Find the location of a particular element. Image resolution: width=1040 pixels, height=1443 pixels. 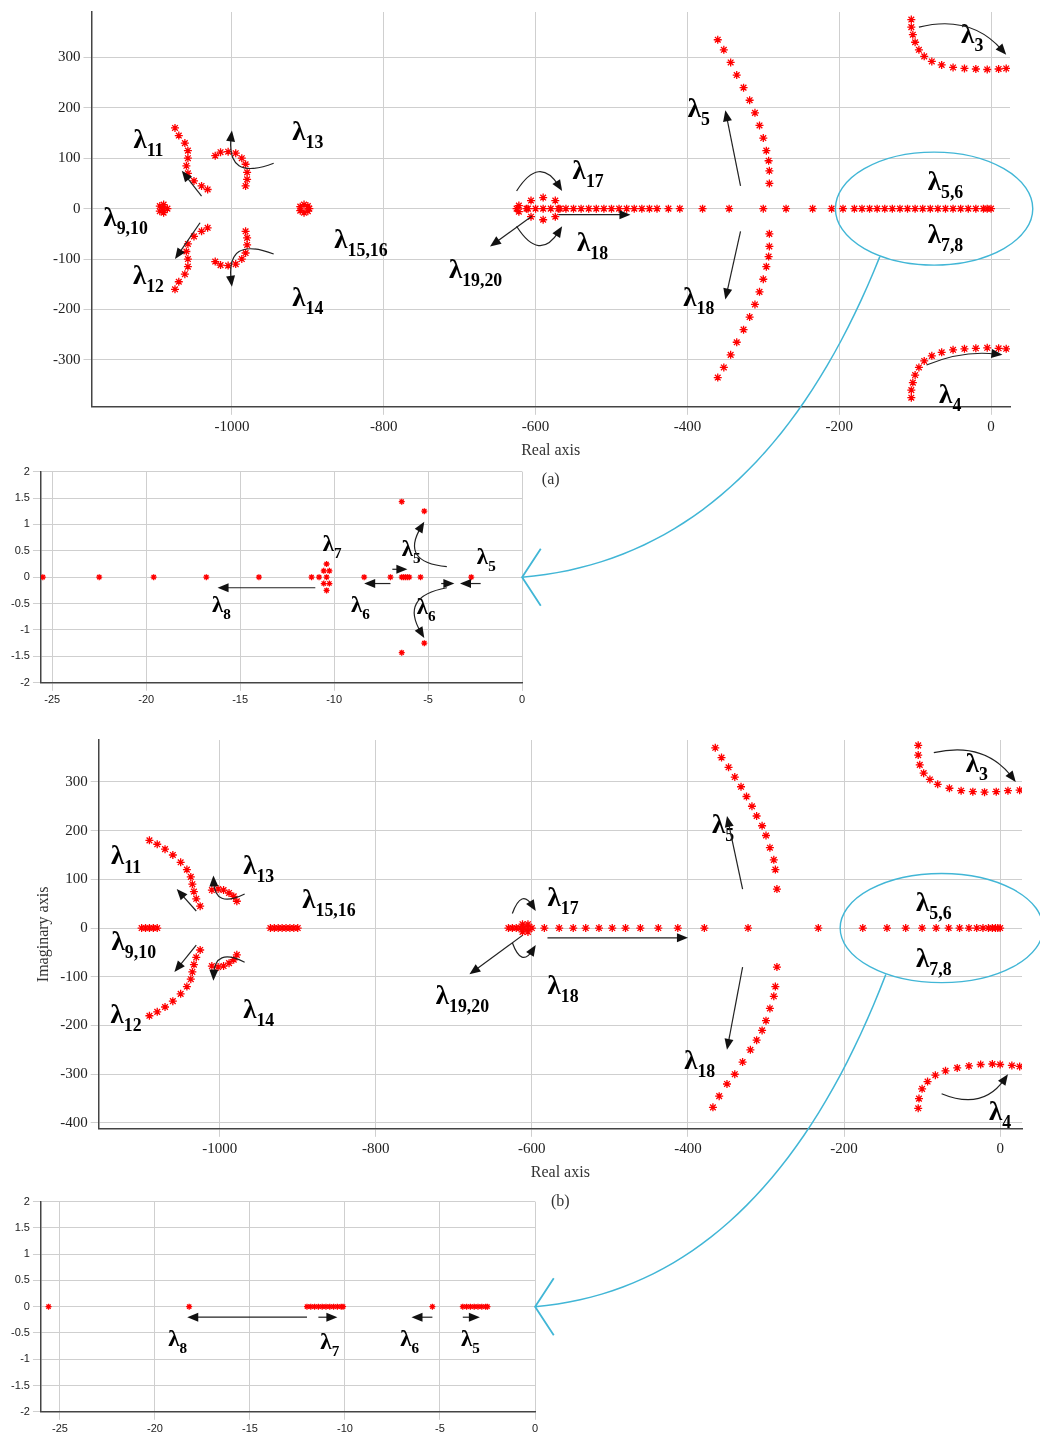

y-axis-title: Imaginary axis is located at coordinates (42, 934).